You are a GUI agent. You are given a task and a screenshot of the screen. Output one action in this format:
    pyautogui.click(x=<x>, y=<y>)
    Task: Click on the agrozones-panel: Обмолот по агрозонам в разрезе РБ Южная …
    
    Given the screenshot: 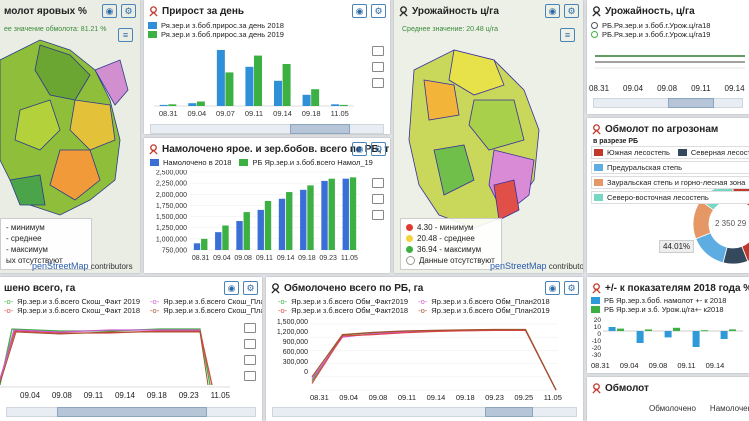 What is the action you would take?
    pyautogui.click(x=668, y=195)
    